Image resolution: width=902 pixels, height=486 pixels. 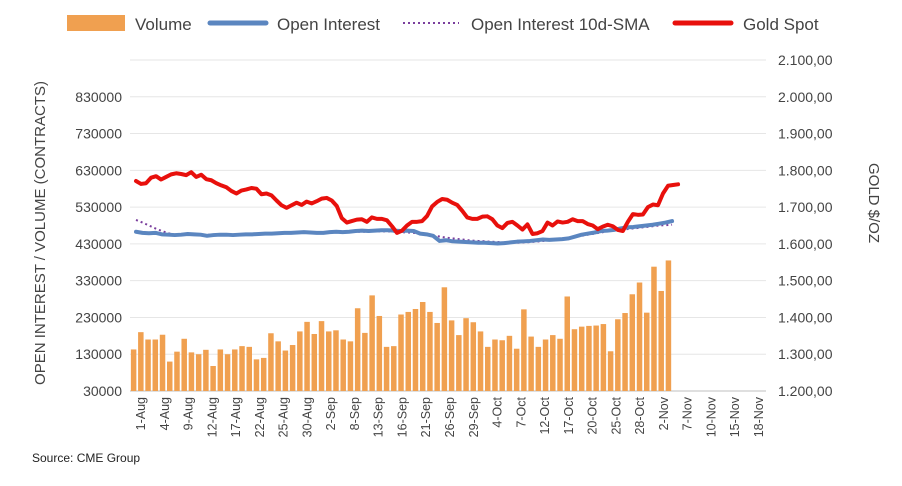 I want to click on legend-sma-label: Open Interest 10d-SMA, so click(x=560, y=24).